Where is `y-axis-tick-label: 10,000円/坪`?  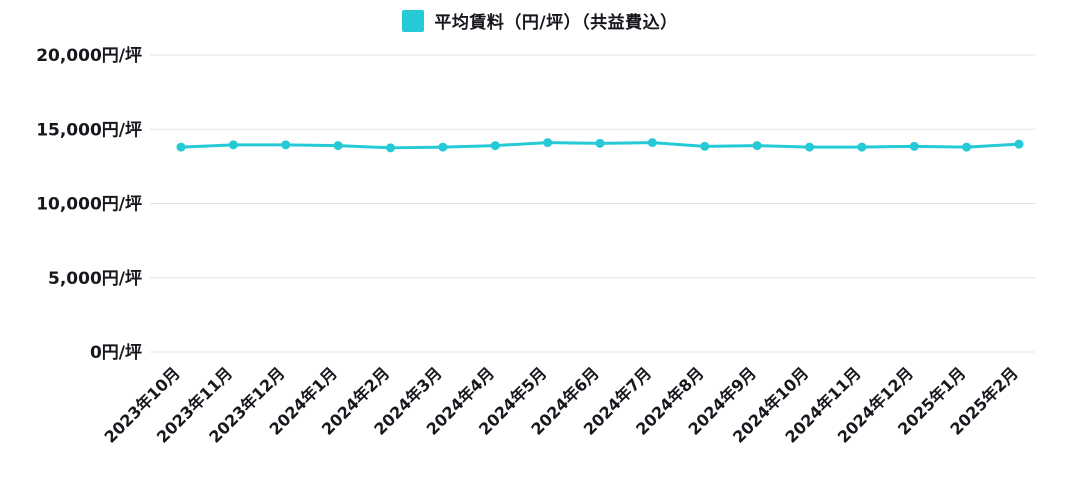
y-axis-tick-label: 10,000円/坪 is located at coordinates (89, 205).